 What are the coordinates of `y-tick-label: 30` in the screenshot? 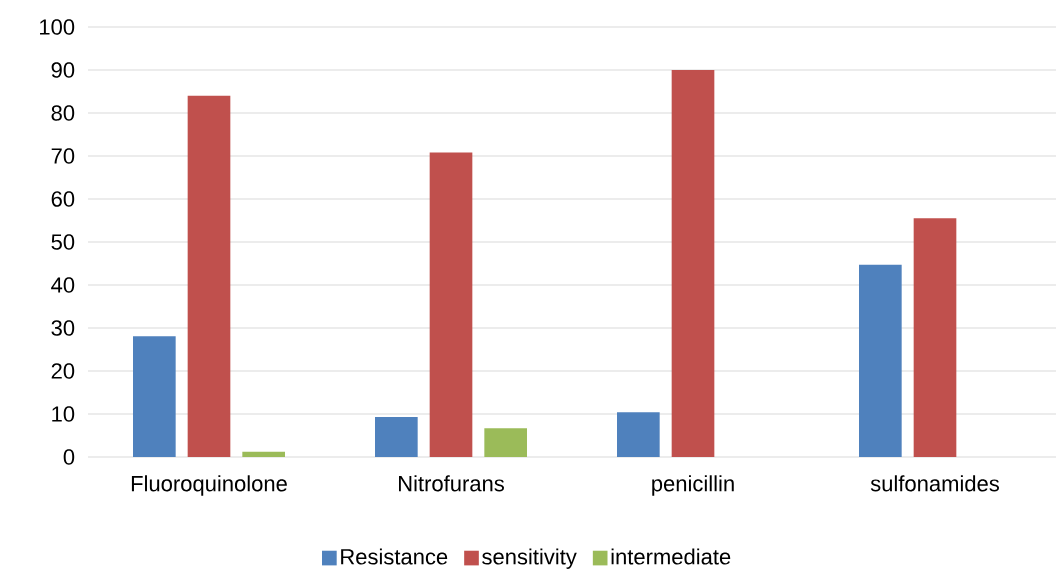 It's located at (63, 328).